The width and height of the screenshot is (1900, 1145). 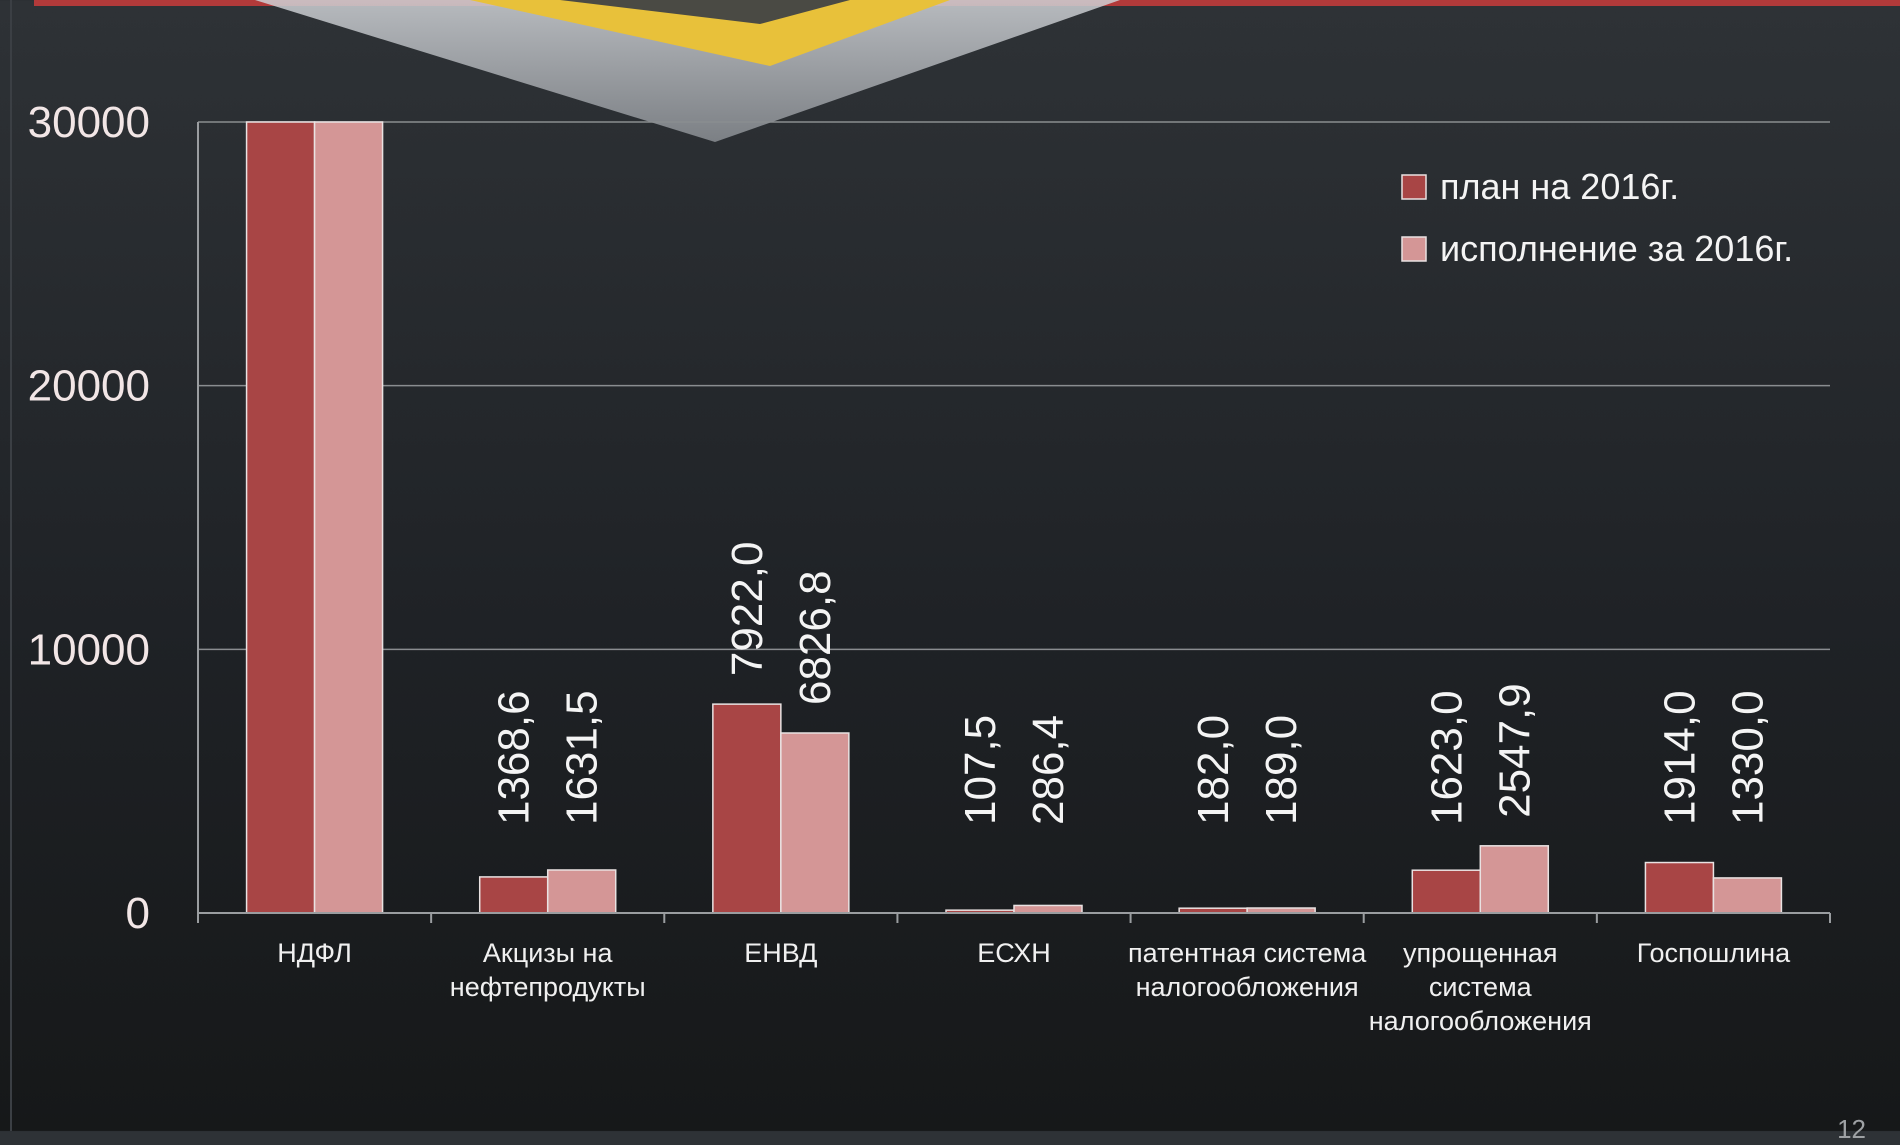 What do you see at coordinates (1597, 217) in the screenshot?
I see `legend: план на 2016г. исполнение за 2016г.` at bounding box center [1597, 217].